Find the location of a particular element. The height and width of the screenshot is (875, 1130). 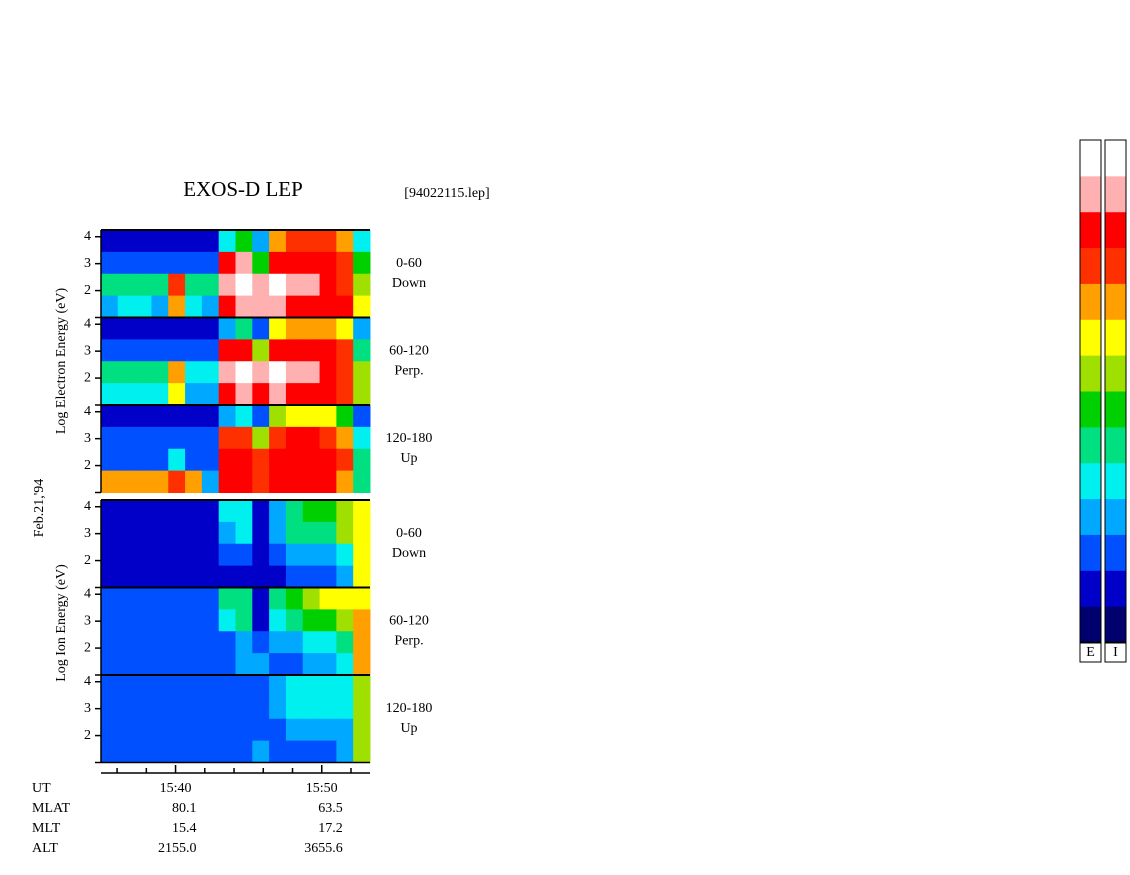

y-tick-label: 3 is located at coordinates (87, 708).